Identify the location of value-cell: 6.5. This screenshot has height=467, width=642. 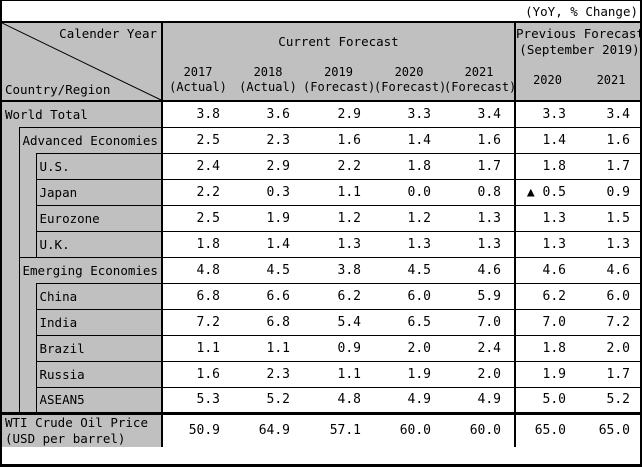
(409, 322).